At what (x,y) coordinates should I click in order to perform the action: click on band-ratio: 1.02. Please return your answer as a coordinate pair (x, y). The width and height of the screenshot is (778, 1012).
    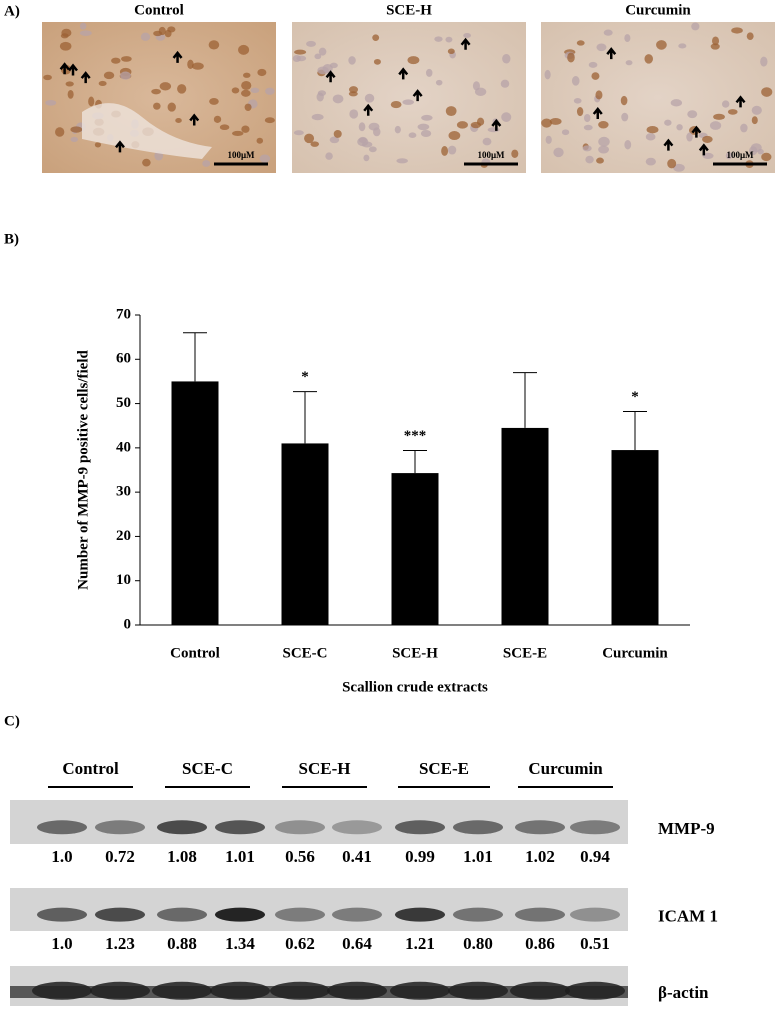
    Looking at the image, I should click on (540, 856).